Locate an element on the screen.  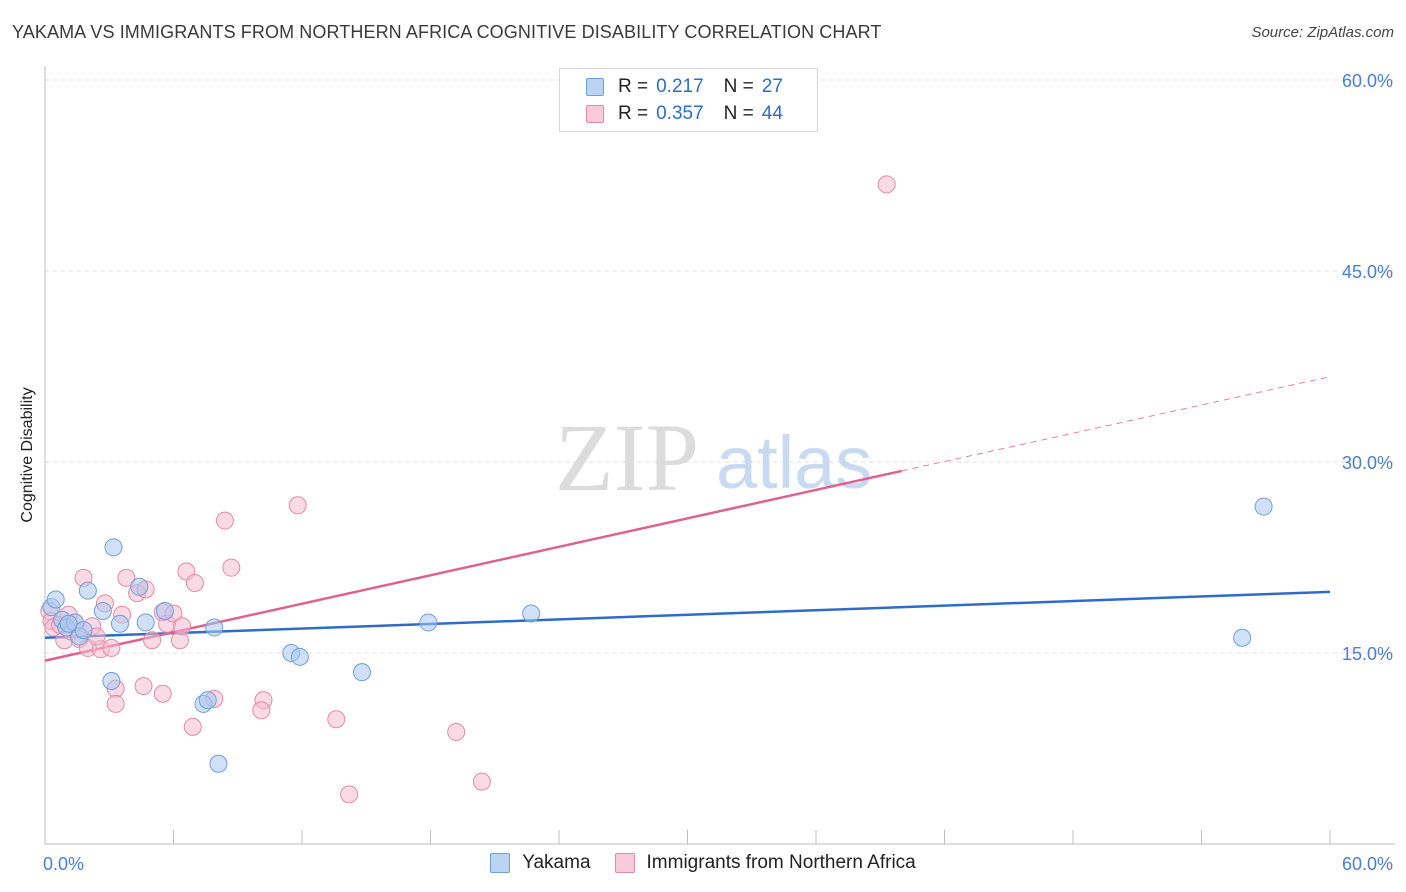
y-tick-label: 30.0% is located at coordinates (1367, 463).